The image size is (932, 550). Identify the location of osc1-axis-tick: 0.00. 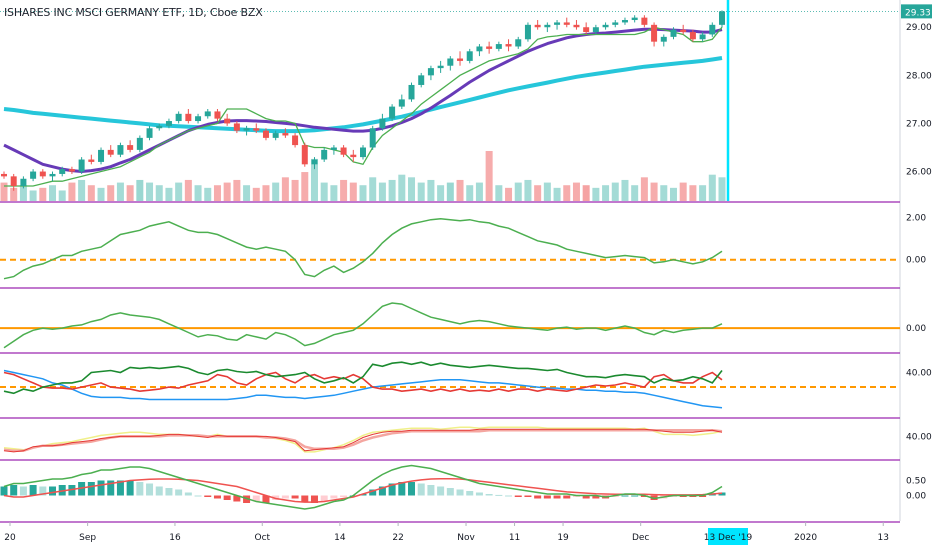
(916, 261).